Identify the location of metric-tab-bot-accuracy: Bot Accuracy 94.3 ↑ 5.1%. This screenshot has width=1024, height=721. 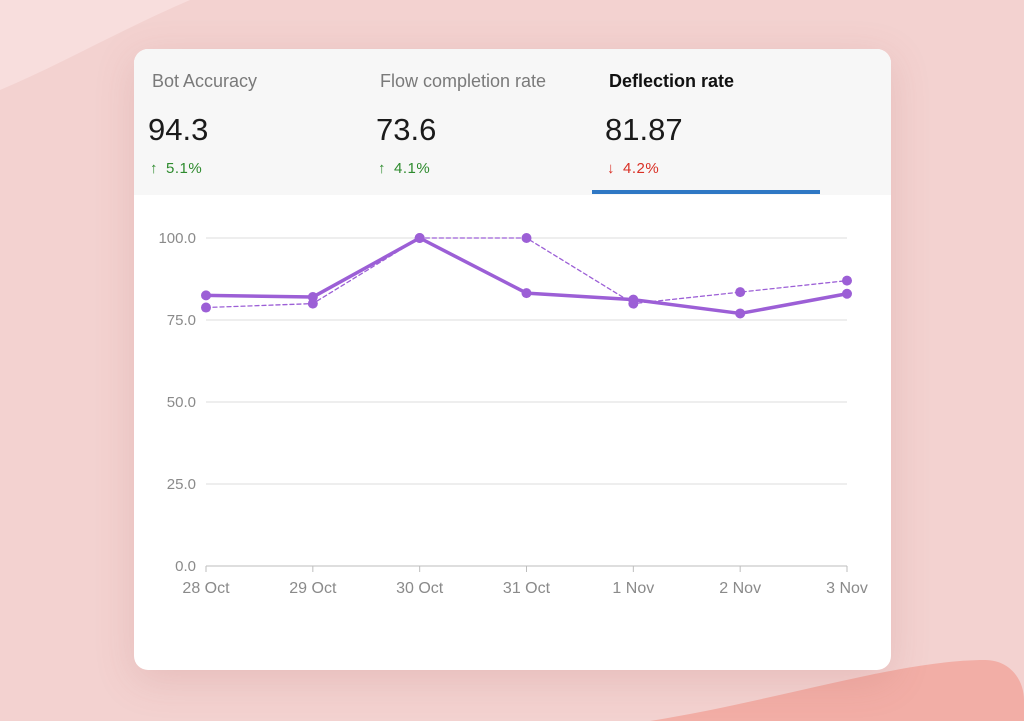
(264, 122).